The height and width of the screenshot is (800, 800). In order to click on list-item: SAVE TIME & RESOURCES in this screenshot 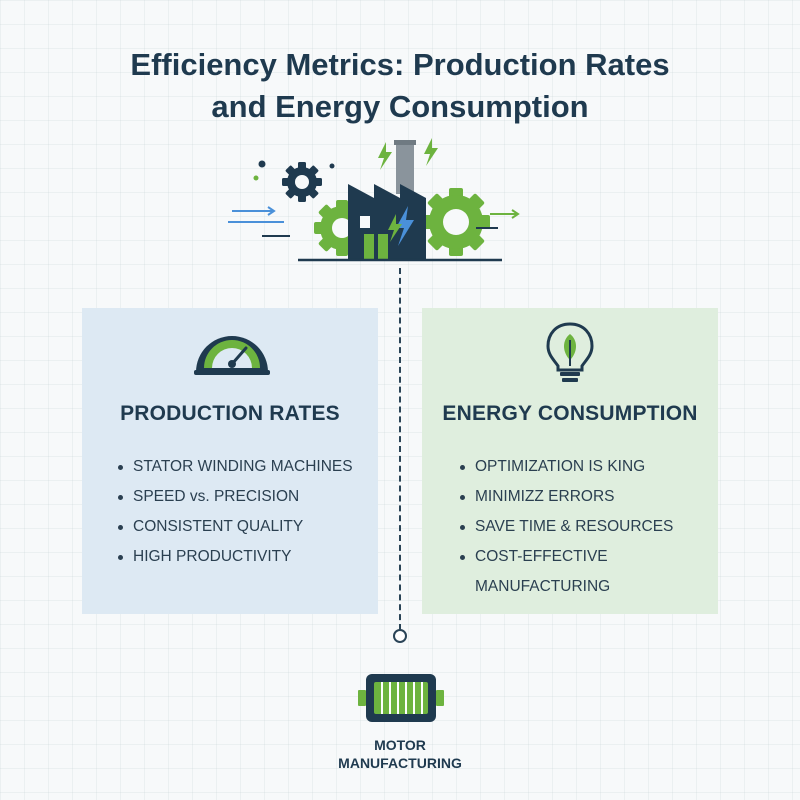, I will do `click(585, 527)`.